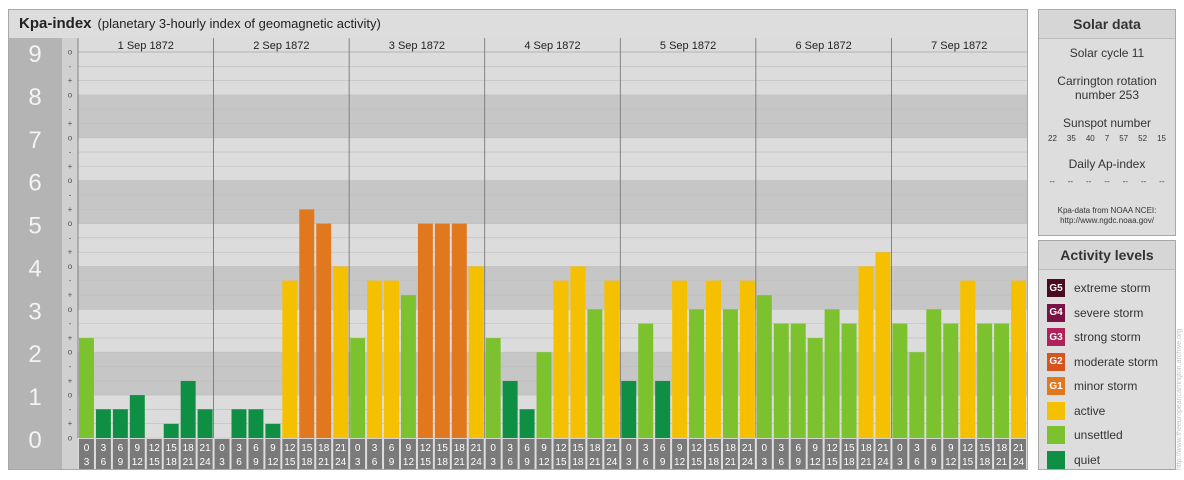 The height and width of the screenshot is (480, 1184). What do you see at coordinates (34, 97) in the screenshot?
I see `y-tick-label: 8` at bounding box center [34, 97].